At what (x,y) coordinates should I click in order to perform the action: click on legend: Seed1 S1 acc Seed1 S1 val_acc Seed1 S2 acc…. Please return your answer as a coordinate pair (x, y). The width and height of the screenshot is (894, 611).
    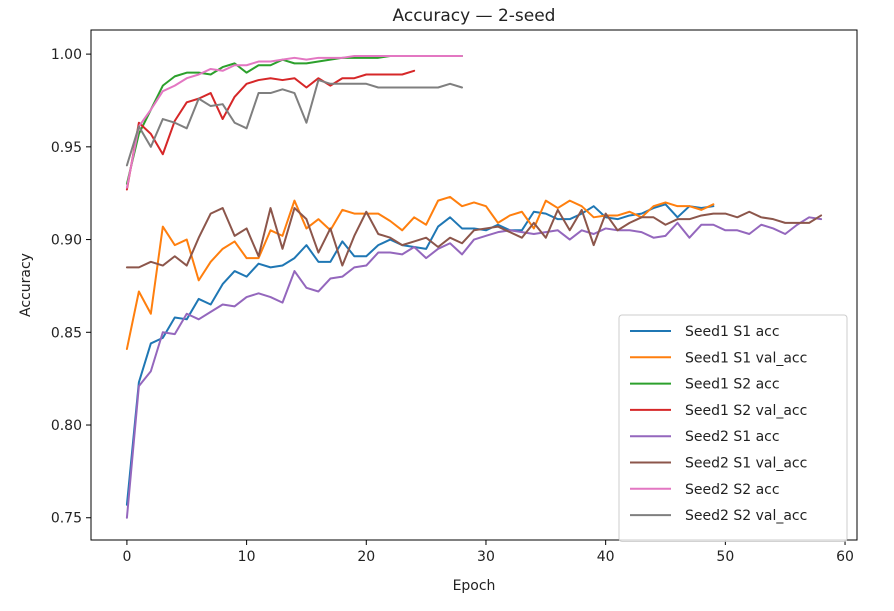
    Looking at the image, I should click on (733, 428).